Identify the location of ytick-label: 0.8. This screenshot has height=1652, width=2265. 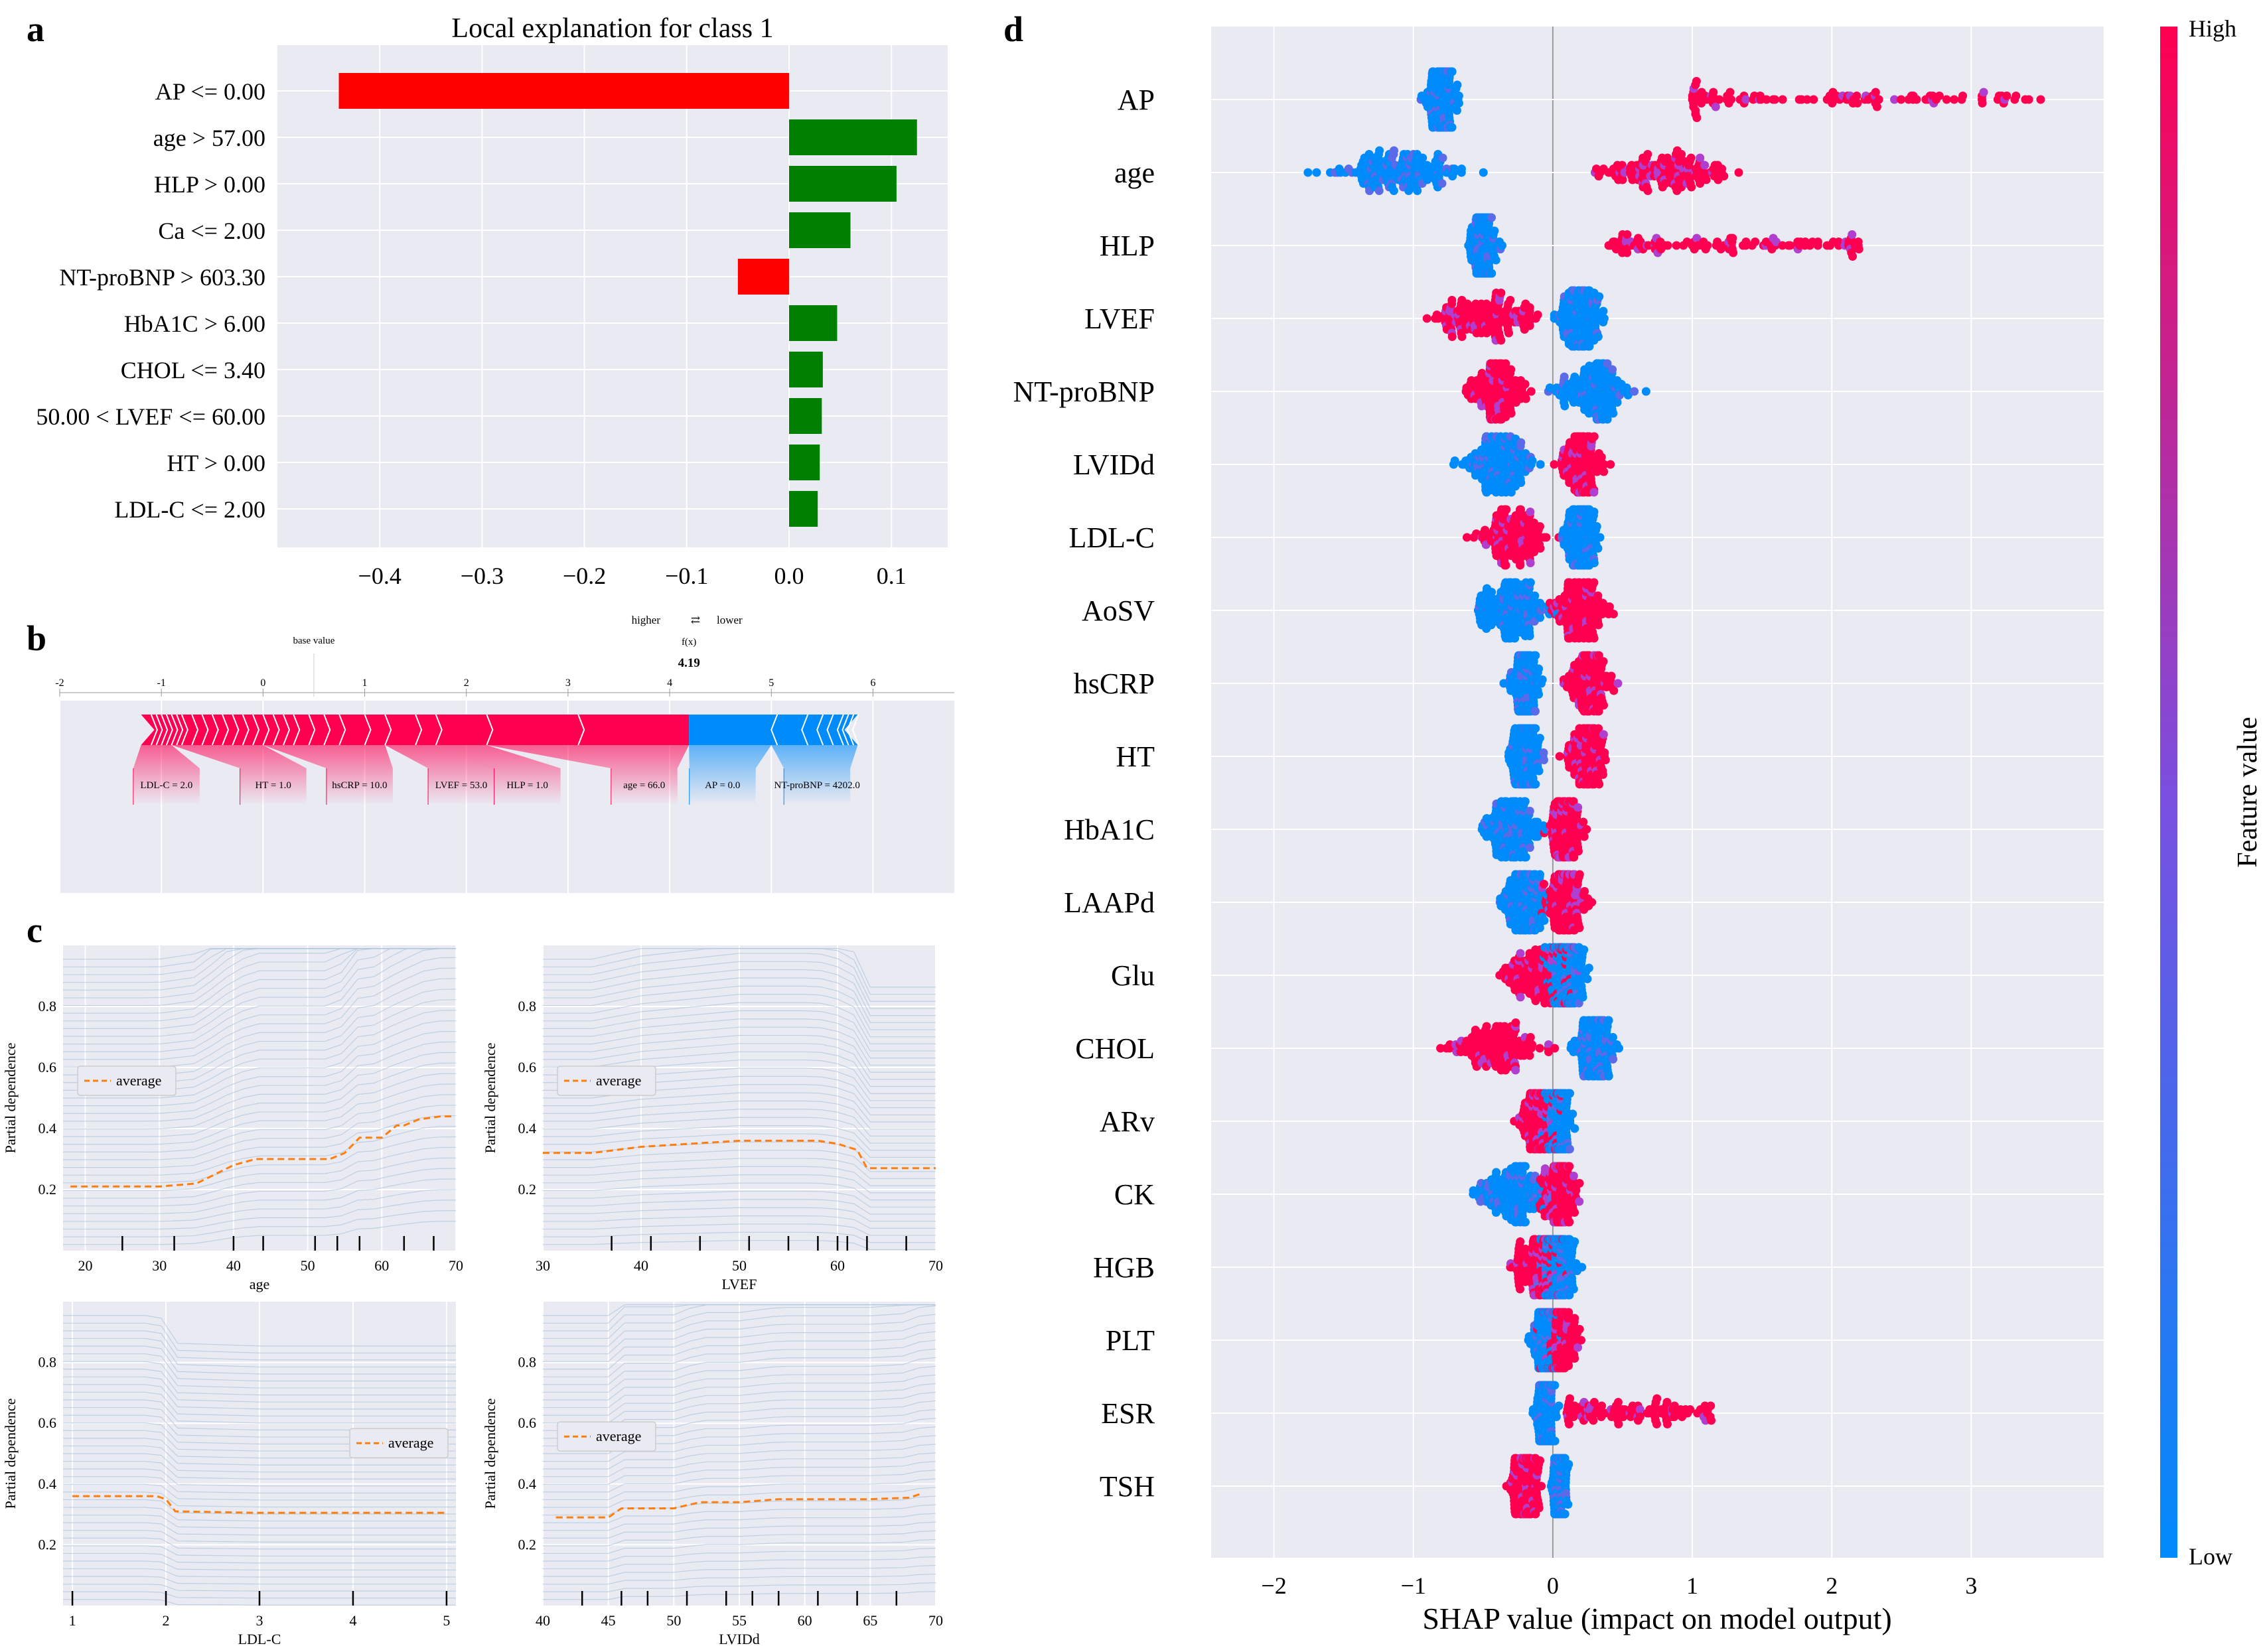
(48, 1006).